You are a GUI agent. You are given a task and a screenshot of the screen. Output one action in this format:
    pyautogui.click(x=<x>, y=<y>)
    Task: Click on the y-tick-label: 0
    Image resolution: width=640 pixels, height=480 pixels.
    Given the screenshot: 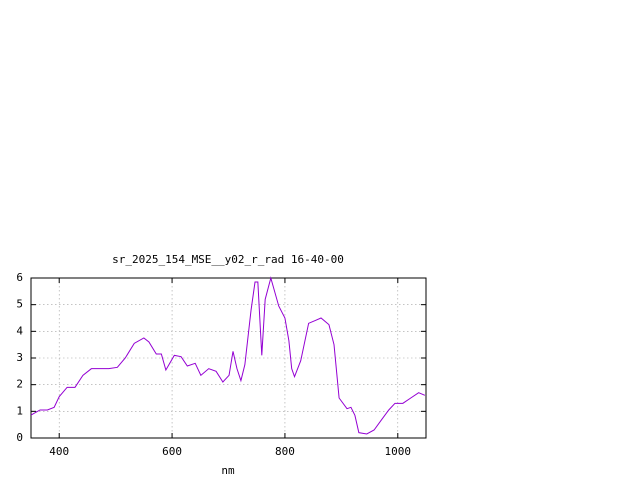 What is the action you would take?
    pyautogui.click(x=19, y=437)
    